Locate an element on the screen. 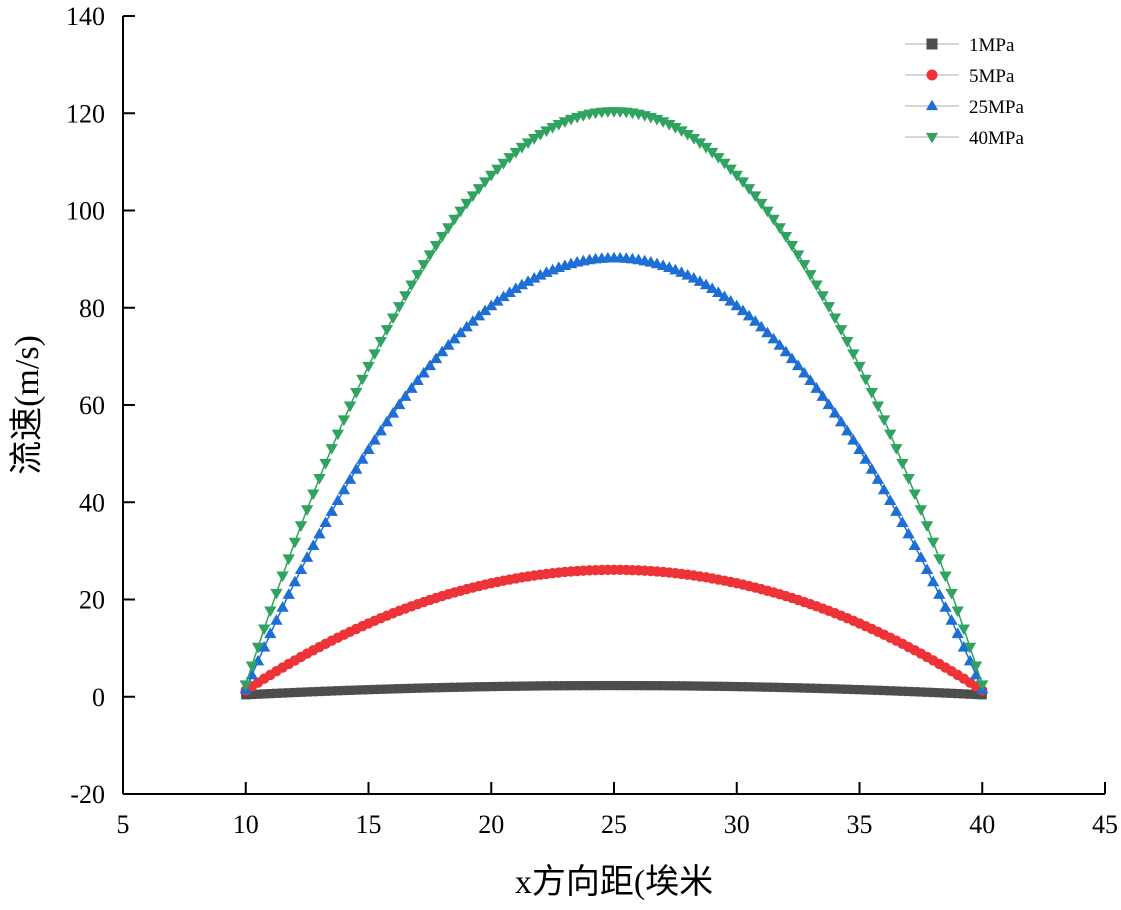 This screenshot has height=910, width=1121. y-tick-label: -20 is located at coordinates (87, 794).